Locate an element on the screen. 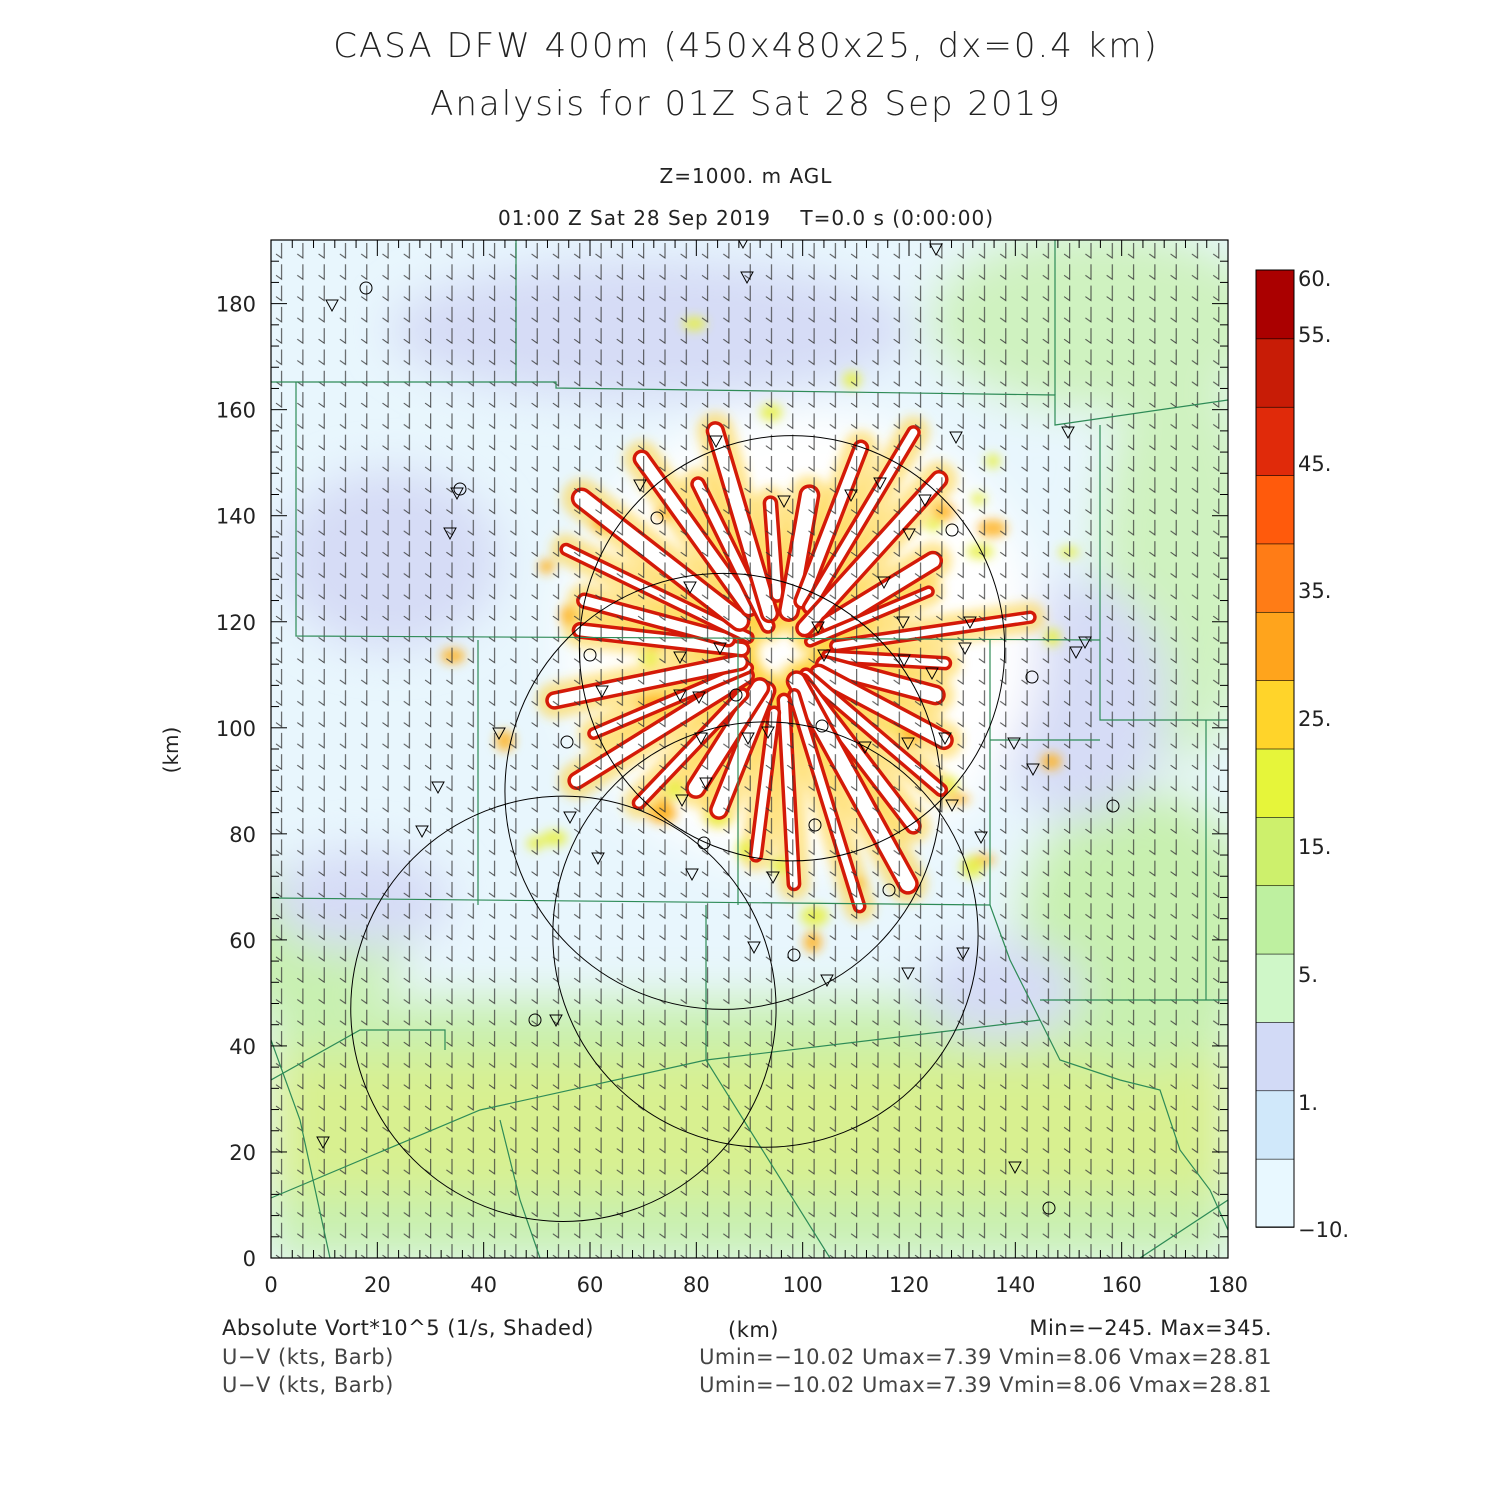  y-tick-labels: 0 20 40 60 80 100 120 140 160 180 is located at coordinates (236, 782).